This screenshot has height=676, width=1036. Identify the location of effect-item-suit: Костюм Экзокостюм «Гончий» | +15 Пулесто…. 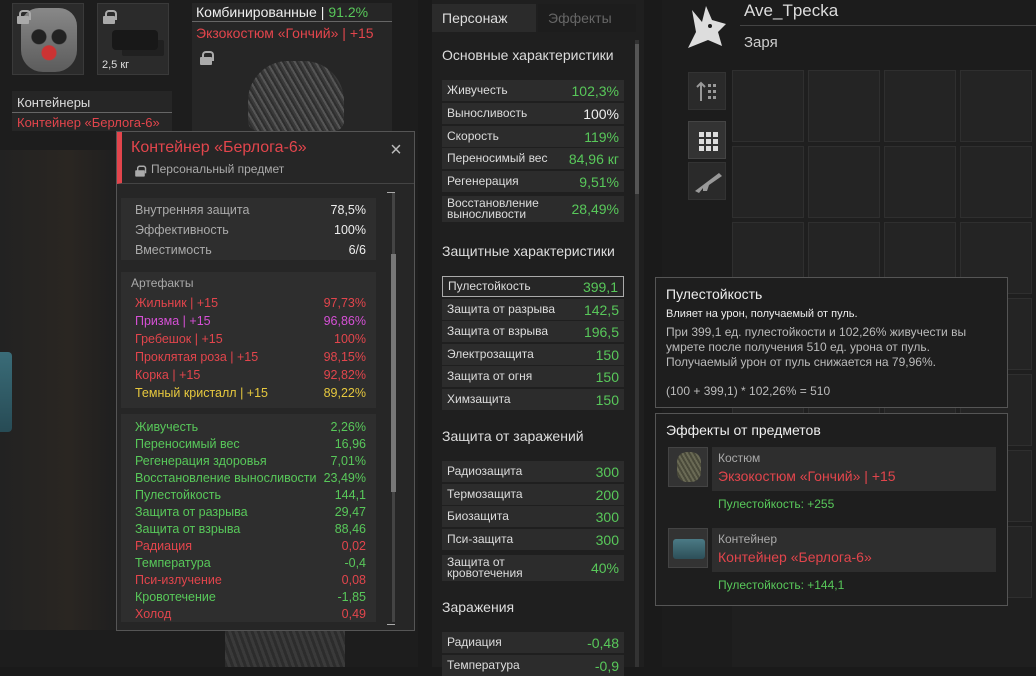
(832, 483).